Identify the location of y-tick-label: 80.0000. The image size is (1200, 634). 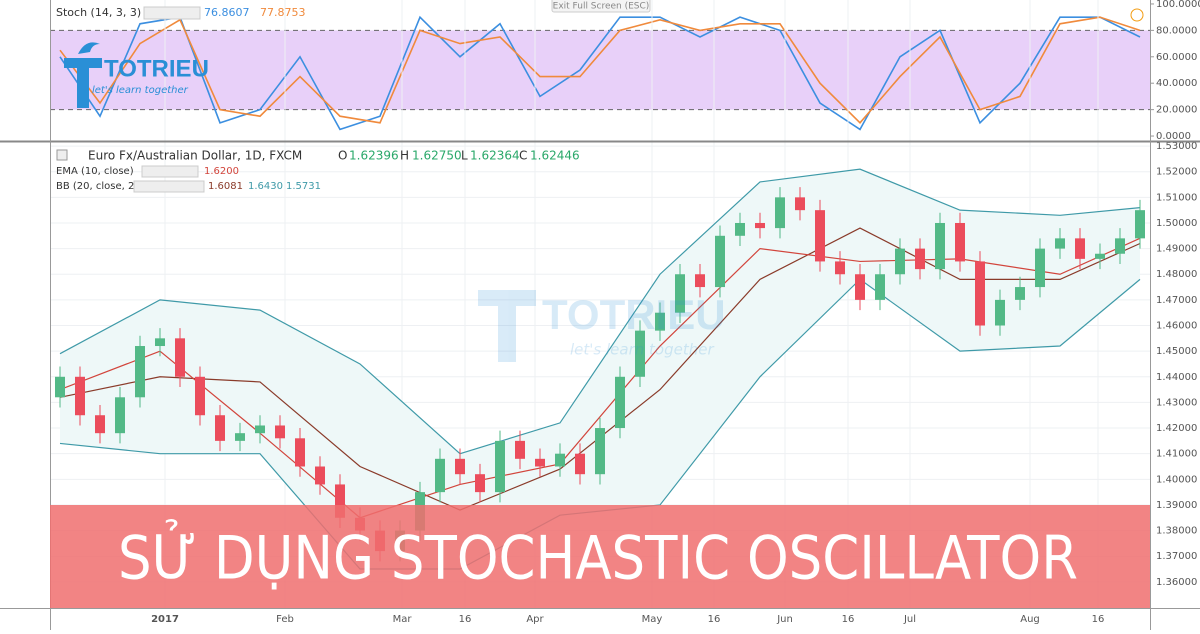
(1176, 30).